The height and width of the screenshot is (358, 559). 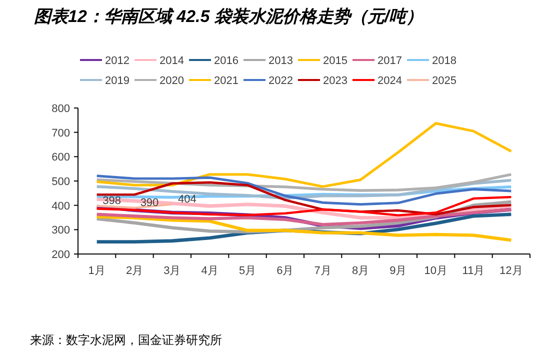 What do you see at coordinates (226, 81) in the screenshot?
I see `legend-label: 2021` at bounding box center [226, 81].